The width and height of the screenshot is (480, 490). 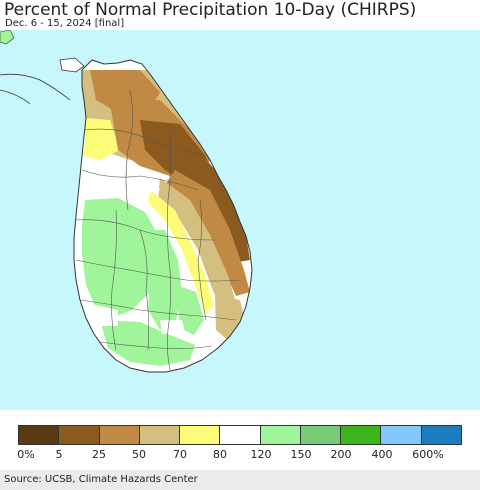 What do you see at coordinates (220, 454) in the screenshot?
I see `legend-label-5: 80` at bounding box center [220, 454].